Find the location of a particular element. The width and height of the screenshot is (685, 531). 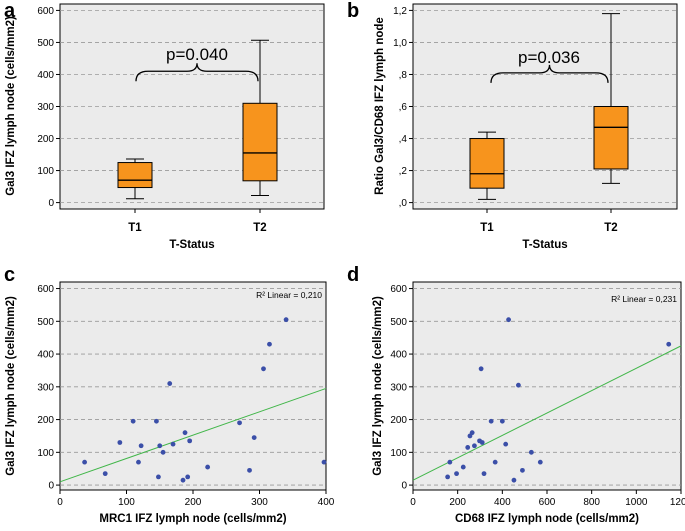

y-tick-labels-a: 0 100 200 300 400 500 600 is located at coordinates (45, 107).